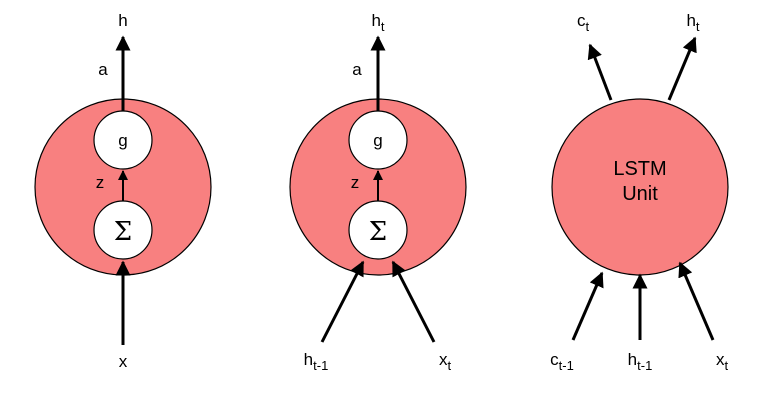 The image size is (777, 400). What do you see at coordinates (639, 169) in the screenshot?
I see `unit-label-line1: LSTM` at bounding box center [639, 169].